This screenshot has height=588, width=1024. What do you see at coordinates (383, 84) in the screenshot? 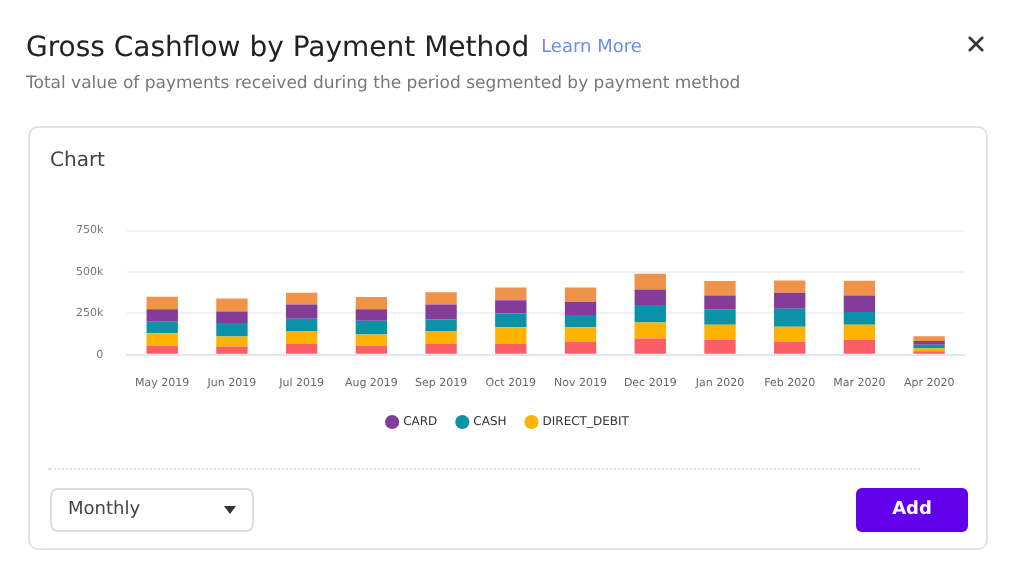
I see `chart-subtitle: Total value of payments received during the period segmented by payment method` at bounding box center [383, 84].